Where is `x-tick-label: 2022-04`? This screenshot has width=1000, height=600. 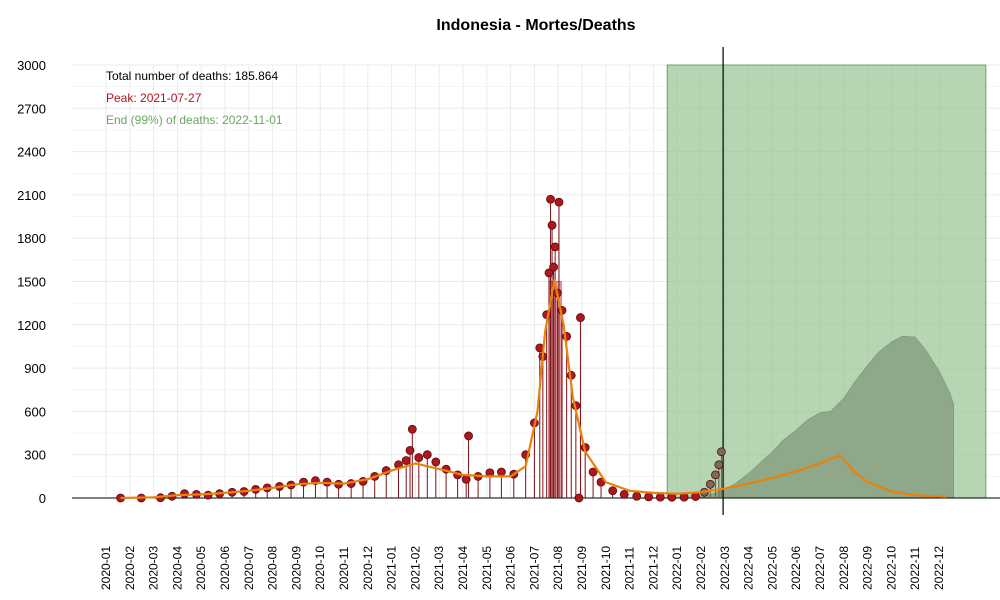 x-tick-label: 2022-04 is located at coordinates (749, 568).